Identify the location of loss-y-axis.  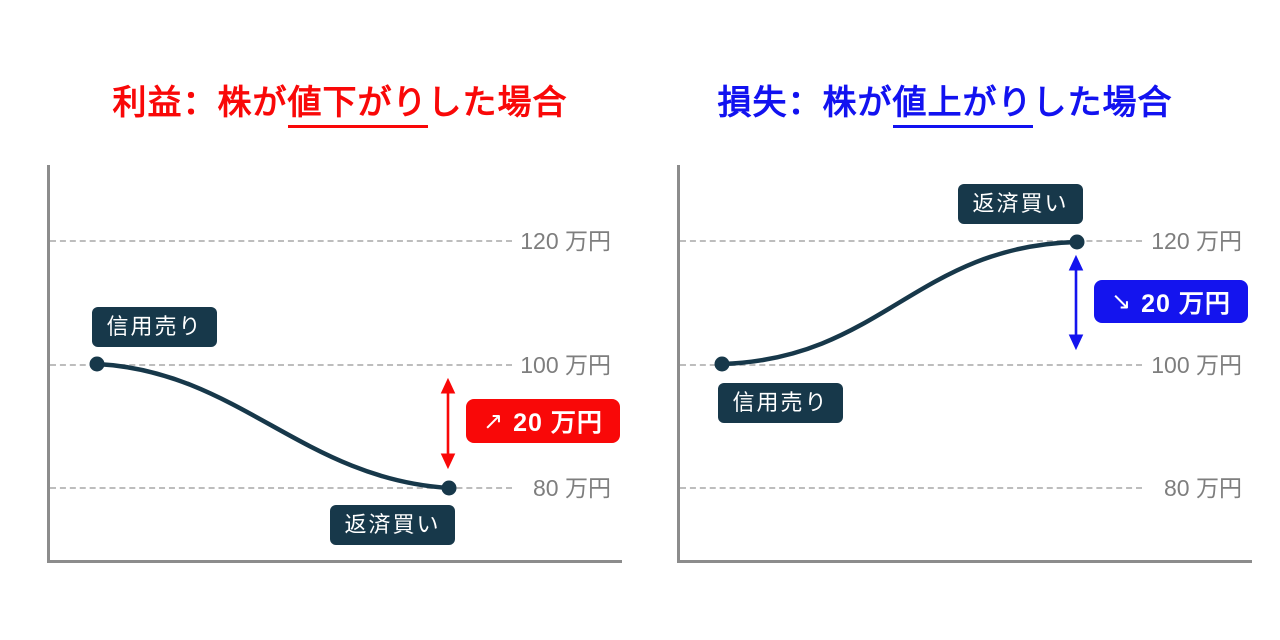
(678, 363).